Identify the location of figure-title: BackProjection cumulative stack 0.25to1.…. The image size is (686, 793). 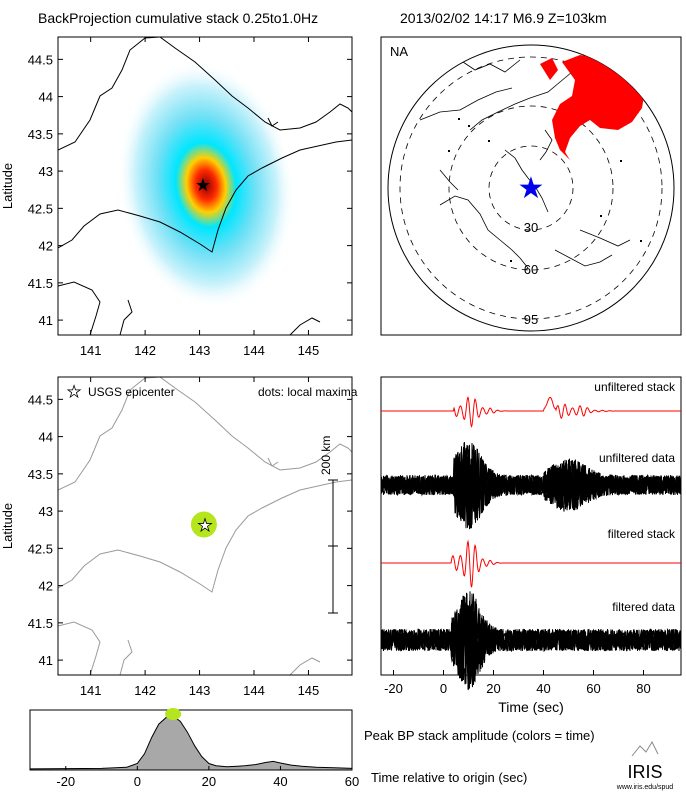
(178, 18).